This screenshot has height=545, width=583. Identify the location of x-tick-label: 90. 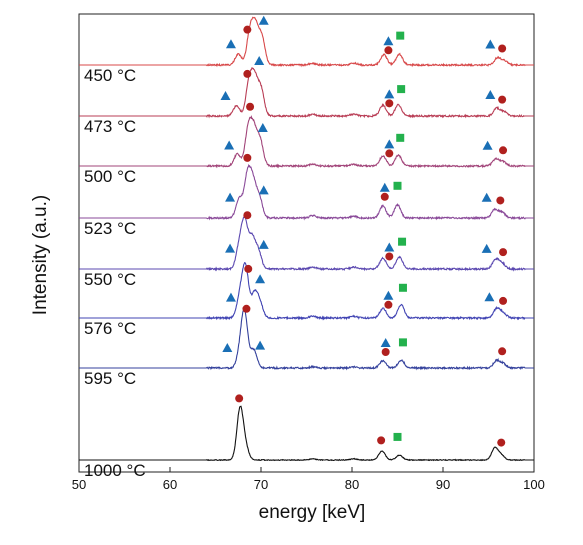
(443, 484).